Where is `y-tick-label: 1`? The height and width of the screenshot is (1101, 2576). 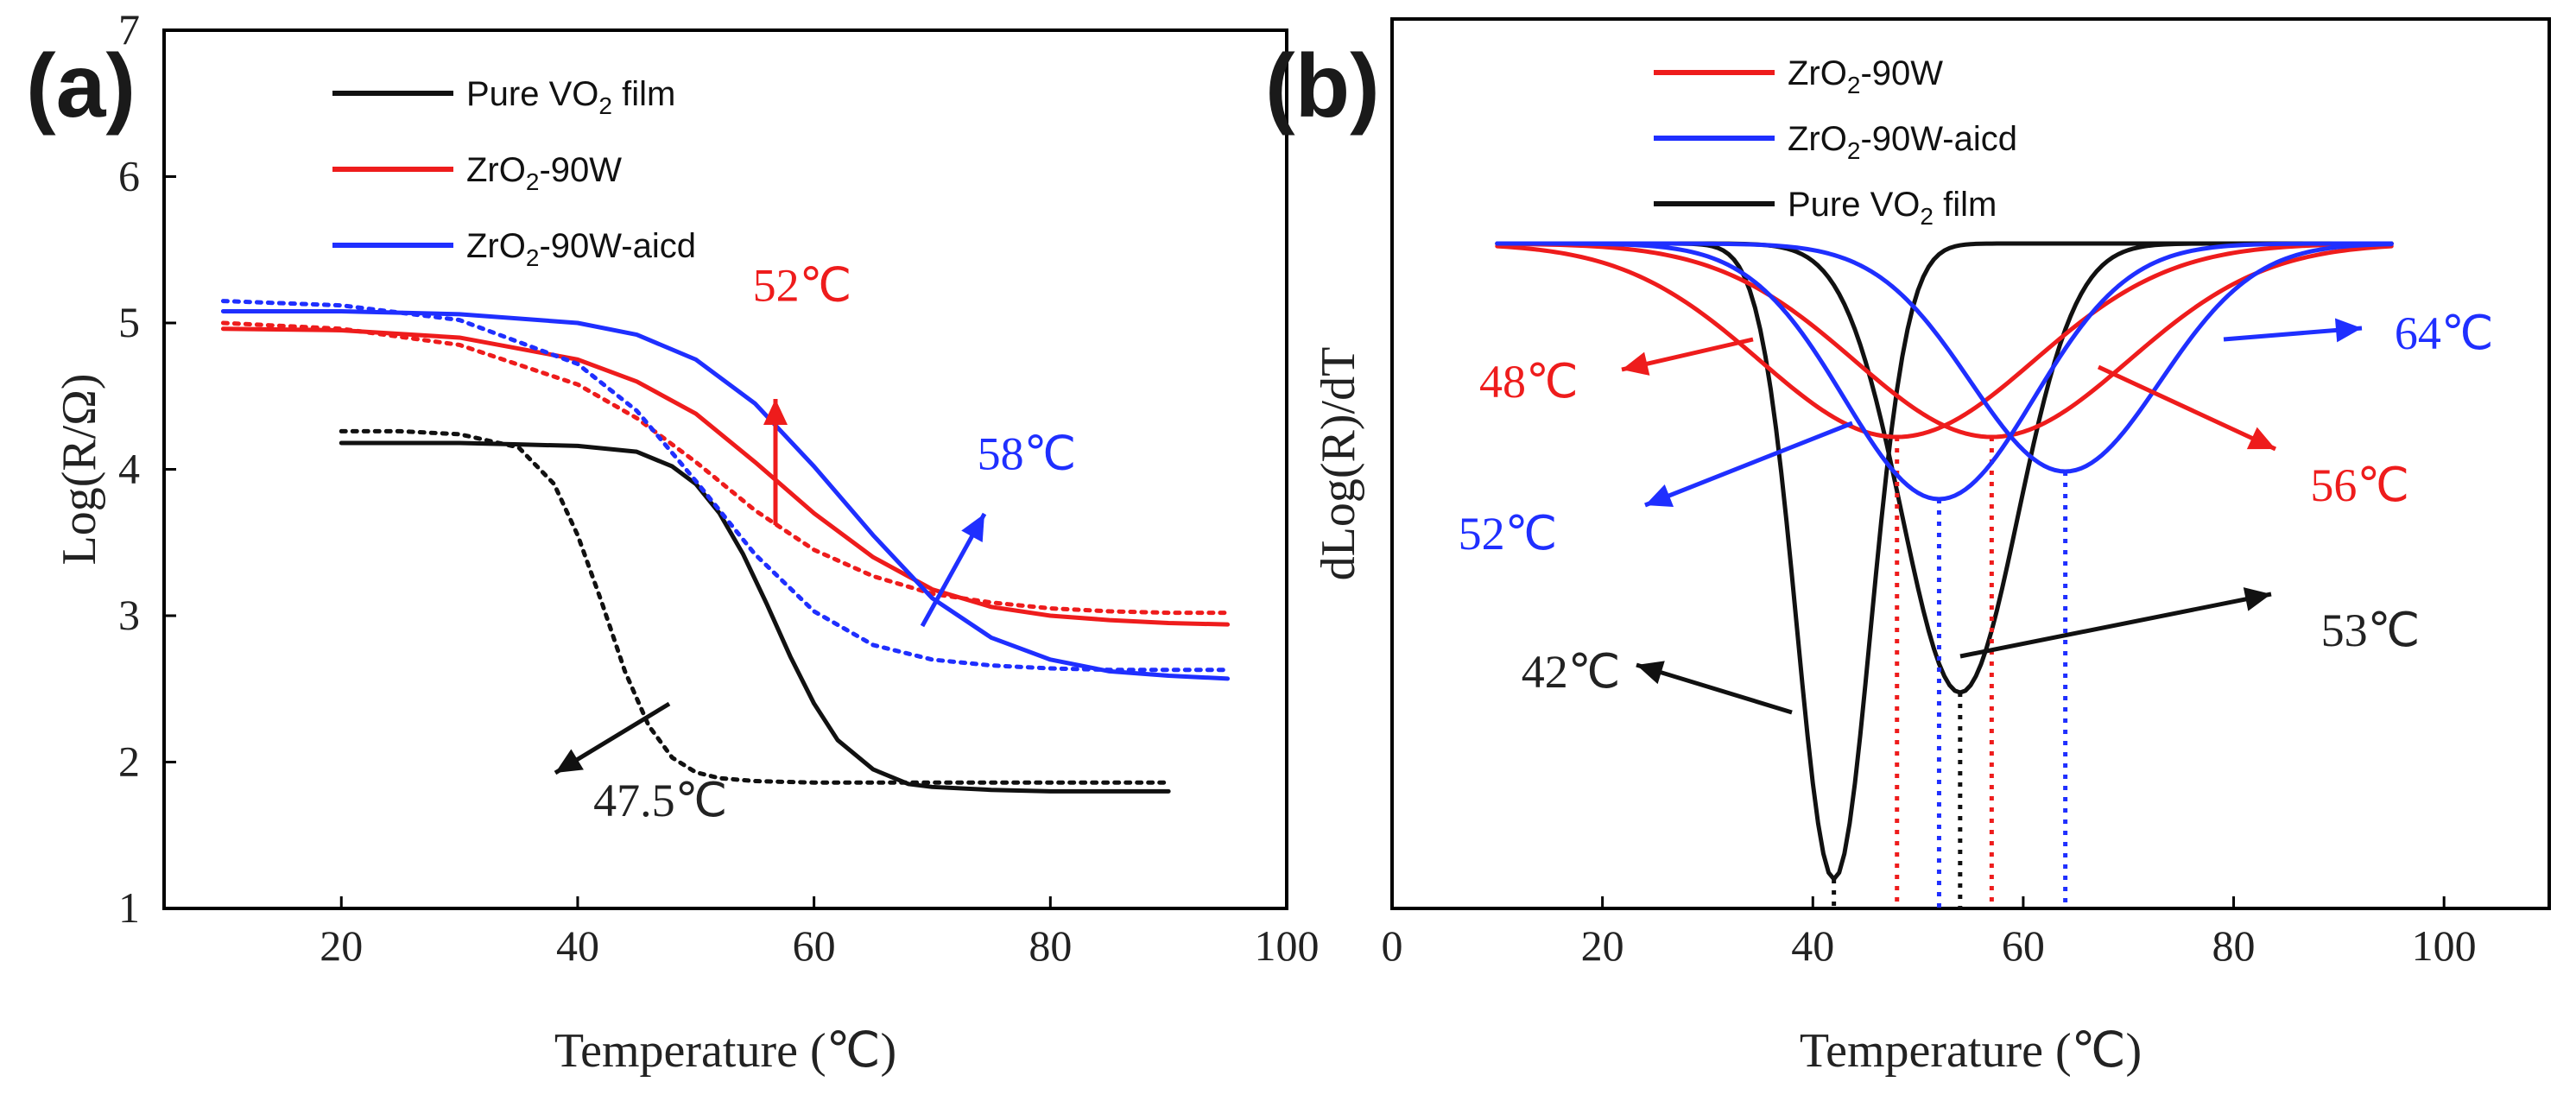 y-tick-label: 1 is located at coordinates (129, 907).